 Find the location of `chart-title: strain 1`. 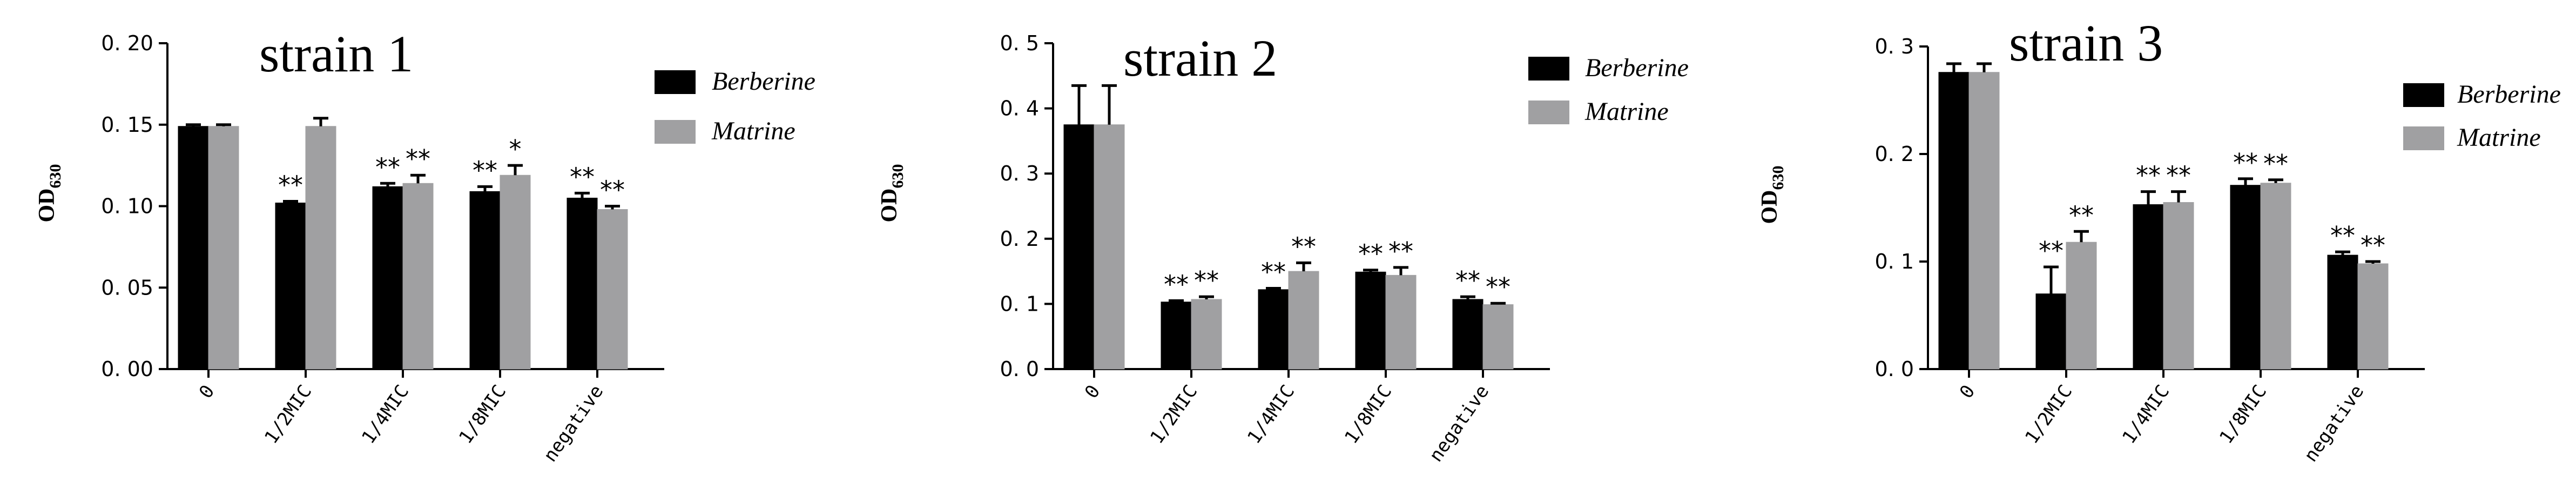

chart-title: strain 1 is located at coordinates (336, 54).